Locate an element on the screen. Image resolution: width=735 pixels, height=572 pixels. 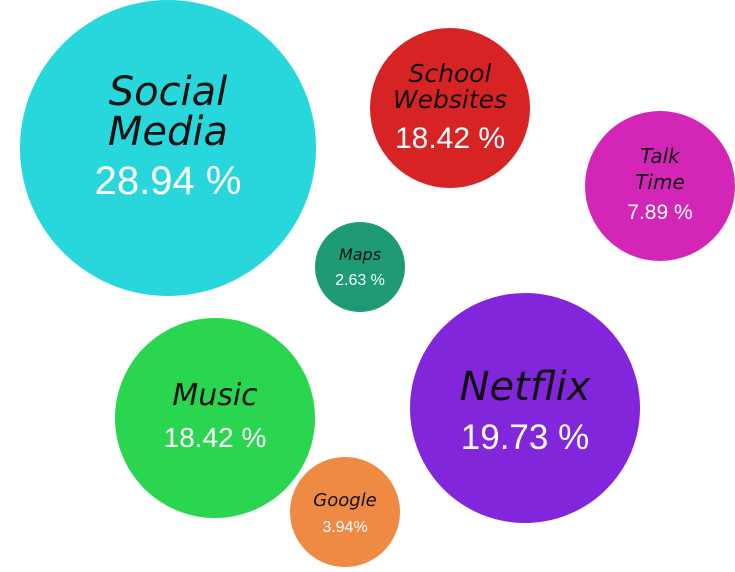
bubble-label-school-websites-line-1: School is located at coordinates (450, 73).